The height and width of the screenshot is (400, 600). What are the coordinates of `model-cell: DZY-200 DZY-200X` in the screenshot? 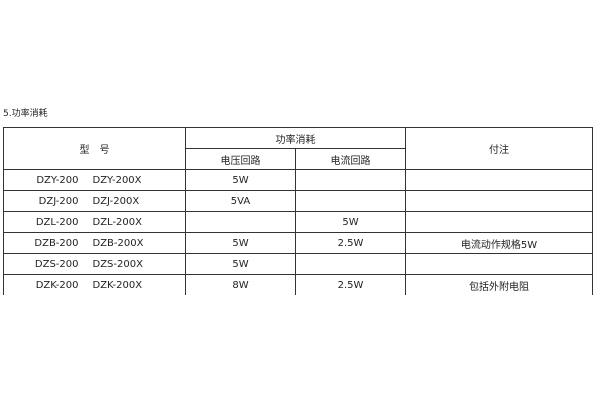 It's located at (94, 180).